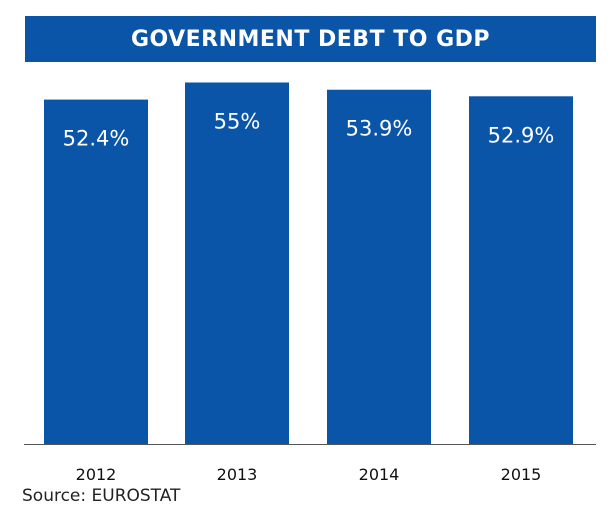  I want to click on data-label-2015: 52.9%, so click(521, 135).